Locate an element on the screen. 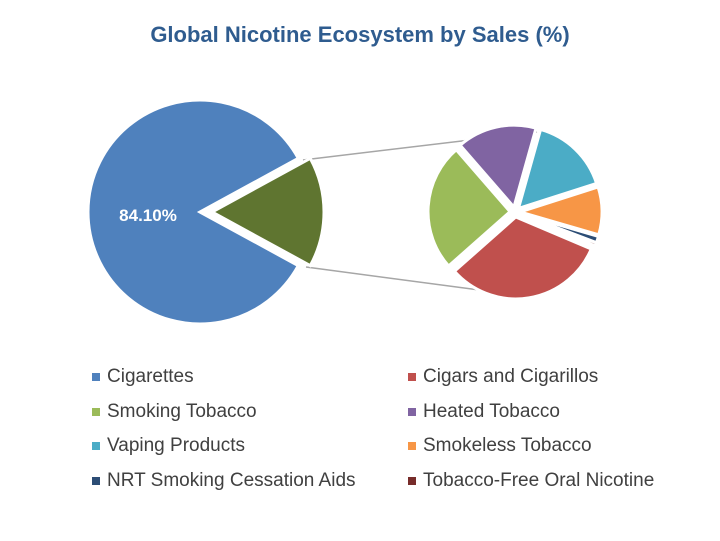 This screenshot has width=720, height=541. slice-smokeless-tobacco is located at coordinates (559, 211).